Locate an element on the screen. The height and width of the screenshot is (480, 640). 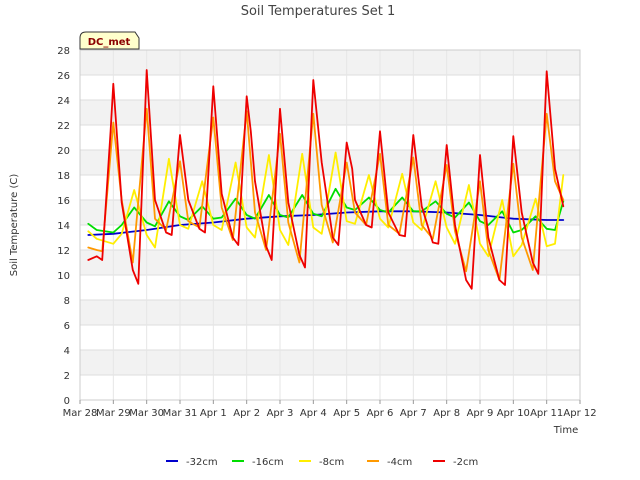
y-tick-label: 26 is located at coordinates (63, 76).